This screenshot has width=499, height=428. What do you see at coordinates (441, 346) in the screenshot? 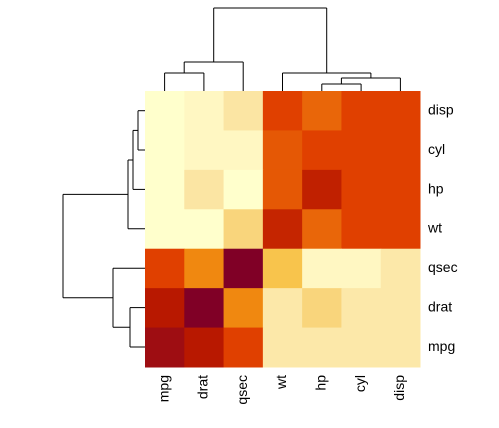
I see `row-label: mpg` at bounding box center [441, 346].